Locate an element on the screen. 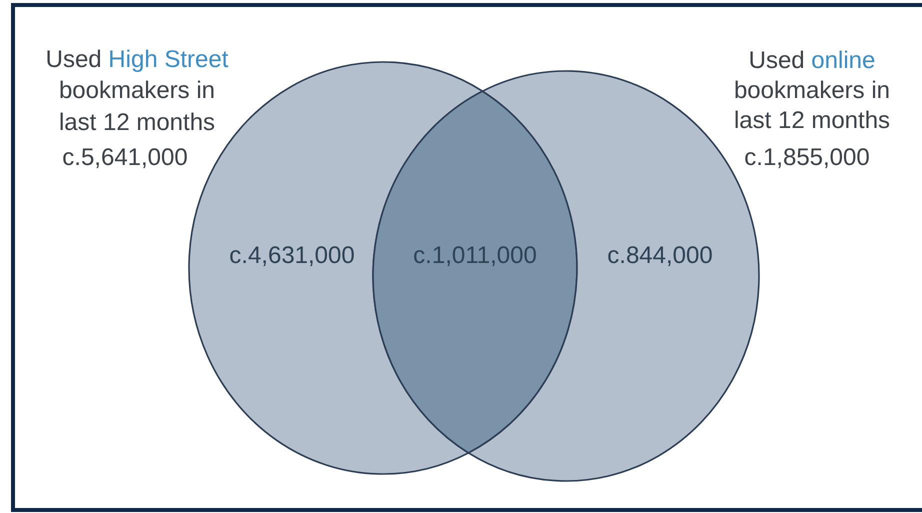 The width and height of the screenshot is (922, 513). text: c.5,641,000 is located at coordinates (125, 157).